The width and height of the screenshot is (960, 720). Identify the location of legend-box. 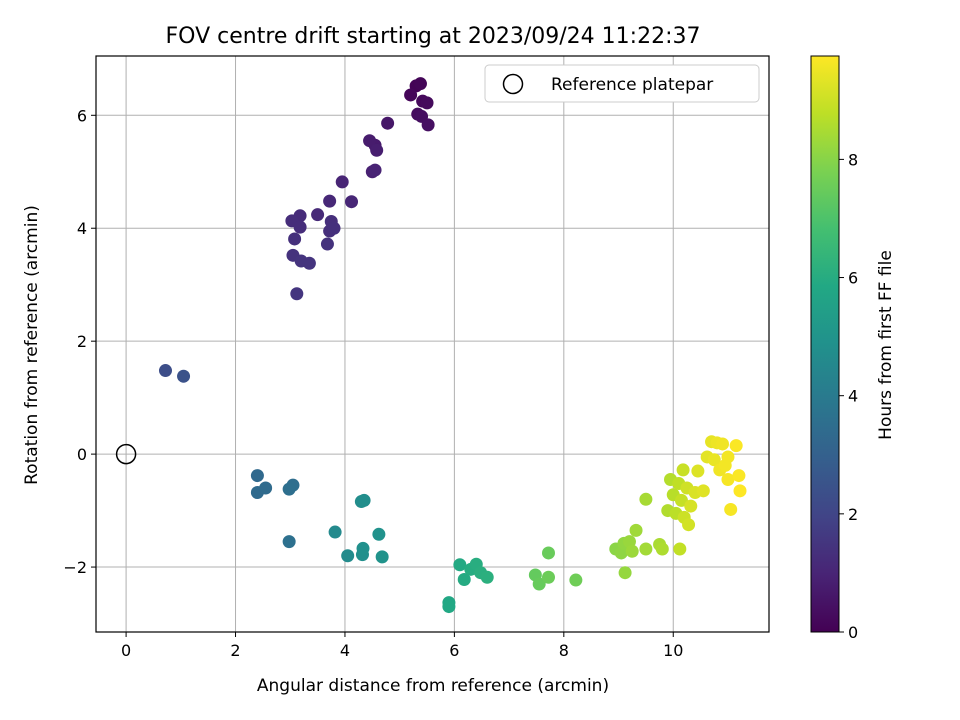
(622, 83).